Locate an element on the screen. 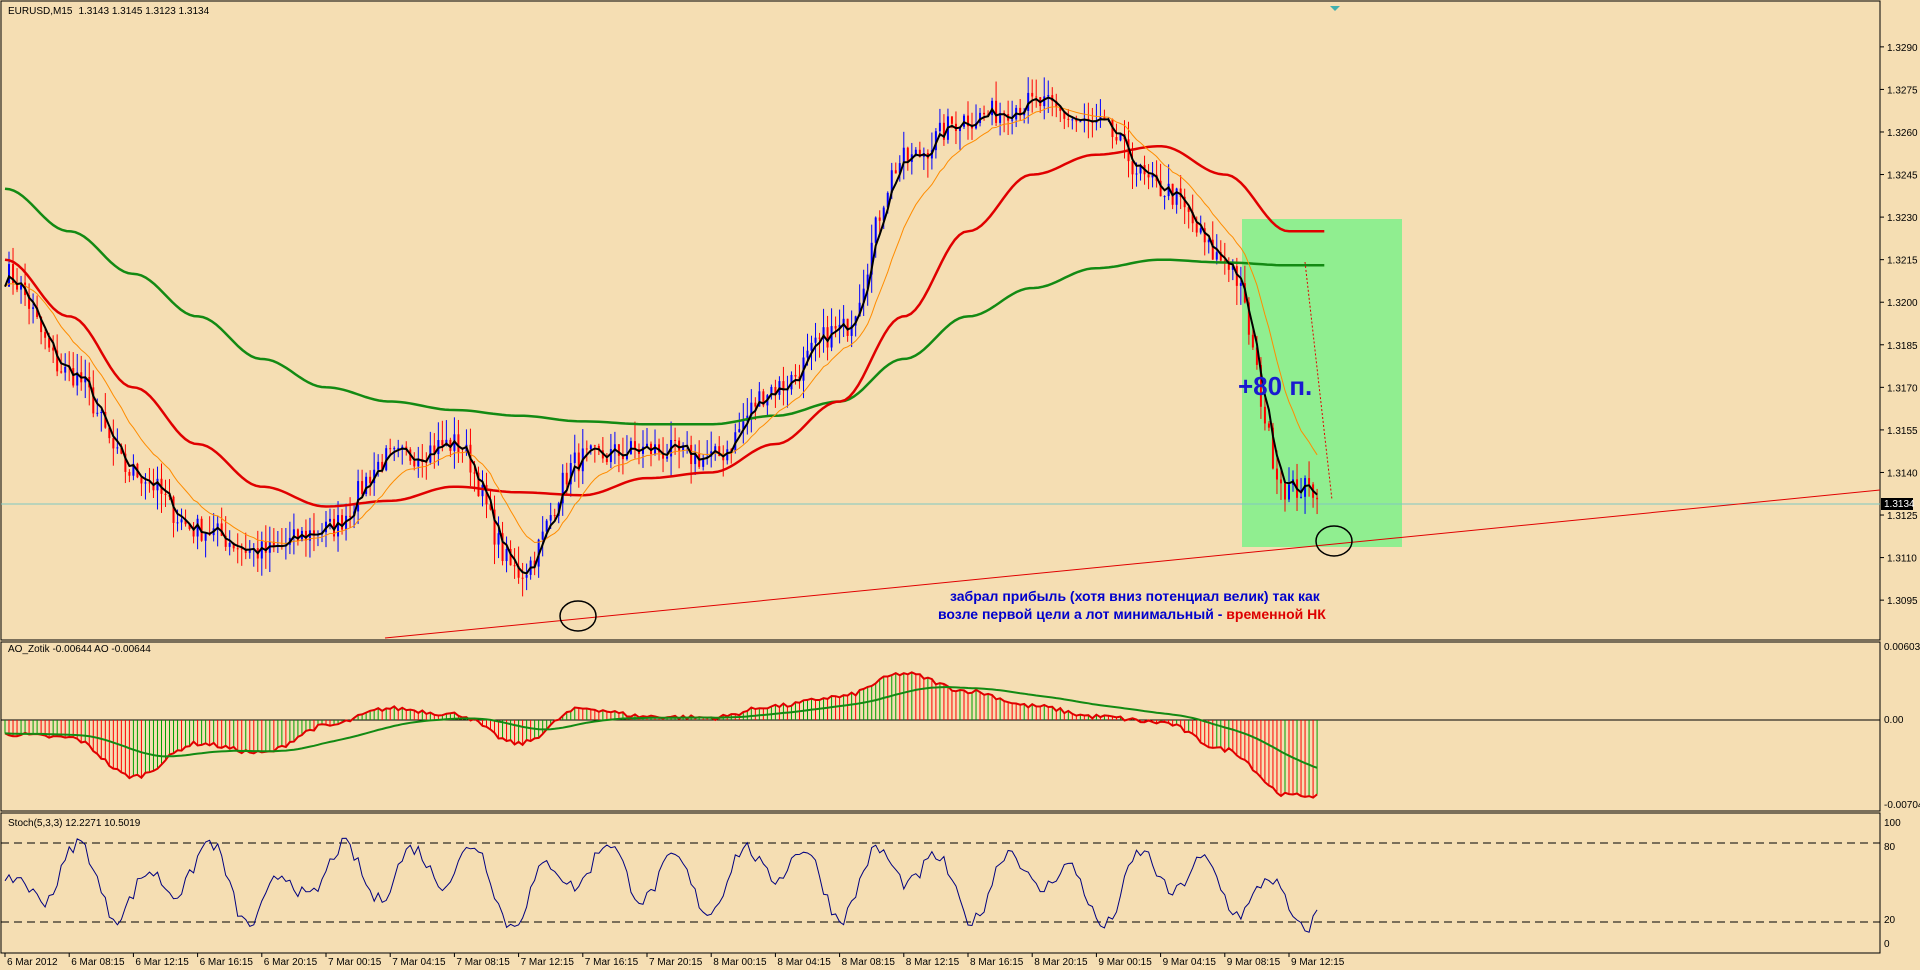  shift-marker-icon is located at coordinates (1335, 8).